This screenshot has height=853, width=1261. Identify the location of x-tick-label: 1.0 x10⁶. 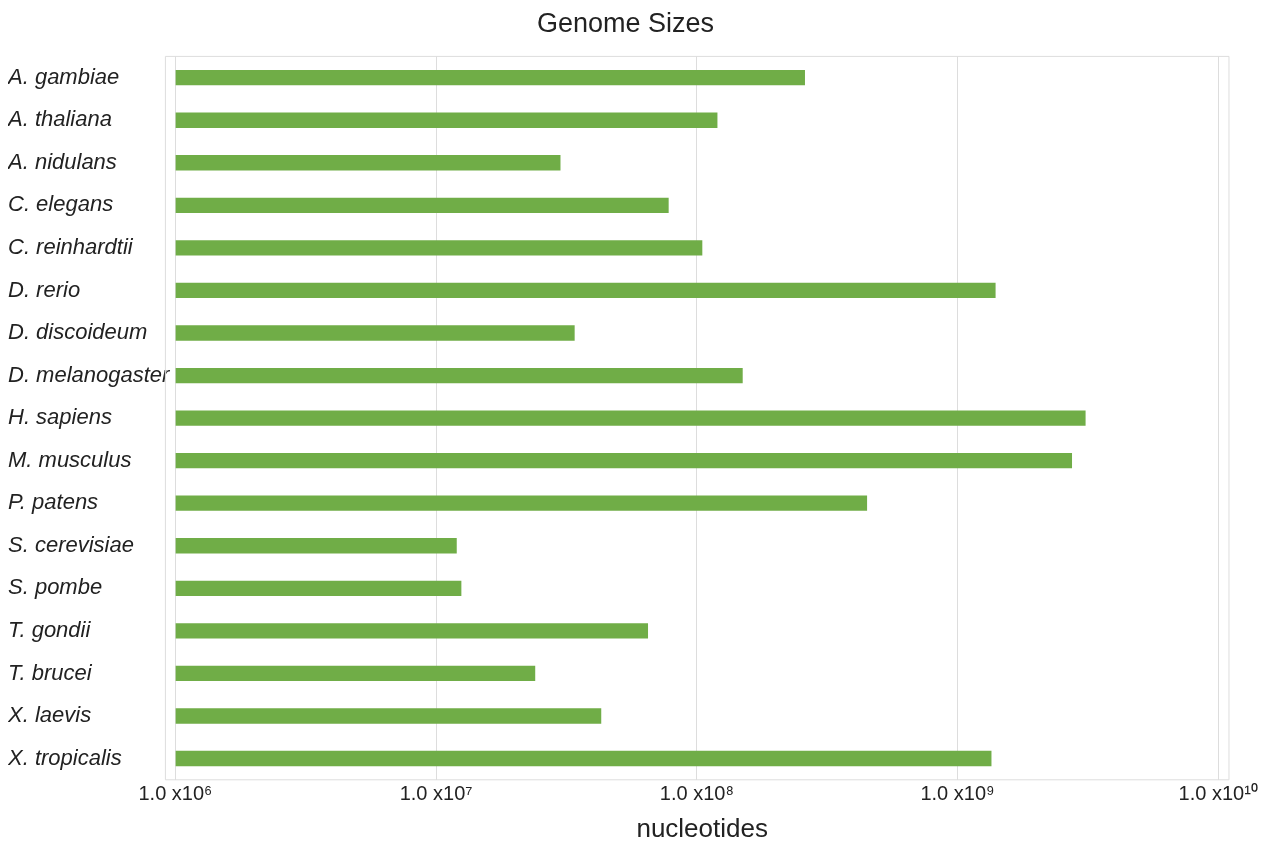
(175, 793).